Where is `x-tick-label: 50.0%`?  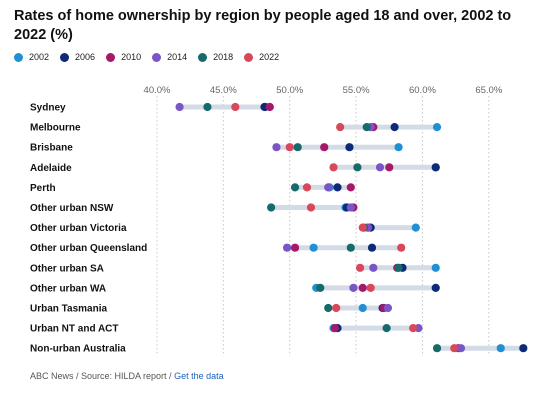
x-tick-label: 50.0% is located at coordinates (289, 90).